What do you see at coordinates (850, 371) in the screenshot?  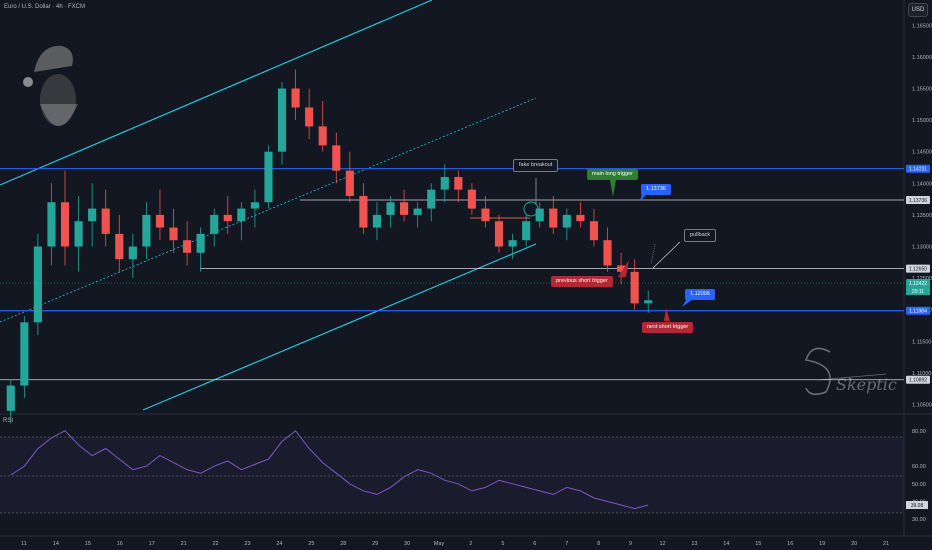 I see `skeptic-watermark: Skeptic` at bounding box center [850, 371].